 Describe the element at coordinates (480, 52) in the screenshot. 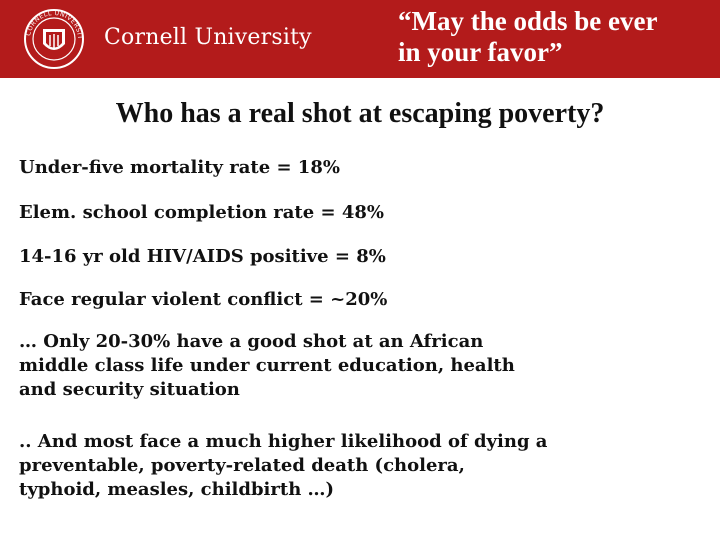

I see `quote-line-2: in your favor”` at that location.